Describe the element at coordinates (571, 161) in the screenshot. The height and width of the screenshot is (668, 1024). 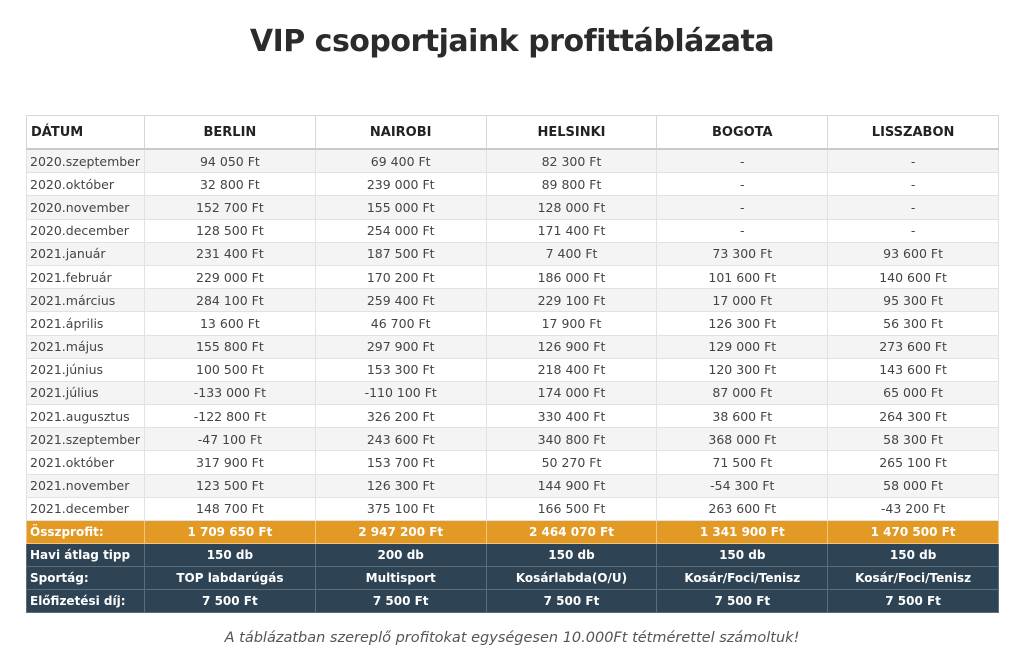
I see `profit-cell: 82 300 Ft` at that location.